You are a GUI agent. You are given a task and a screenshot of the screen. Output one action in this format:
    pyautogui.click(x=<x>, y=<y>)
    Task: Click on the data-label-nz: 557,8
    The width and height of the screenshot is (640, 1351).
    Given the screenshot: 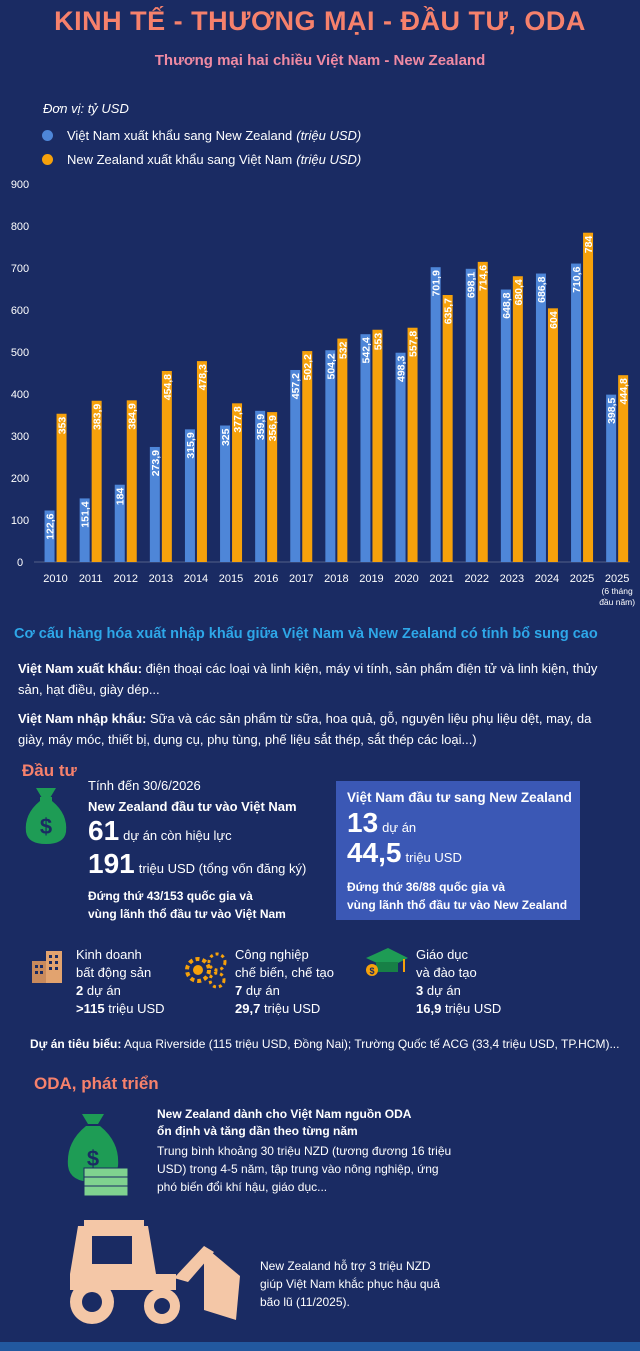 What is the action you would take?
    pyautogui.click(x=414, y=344)
    